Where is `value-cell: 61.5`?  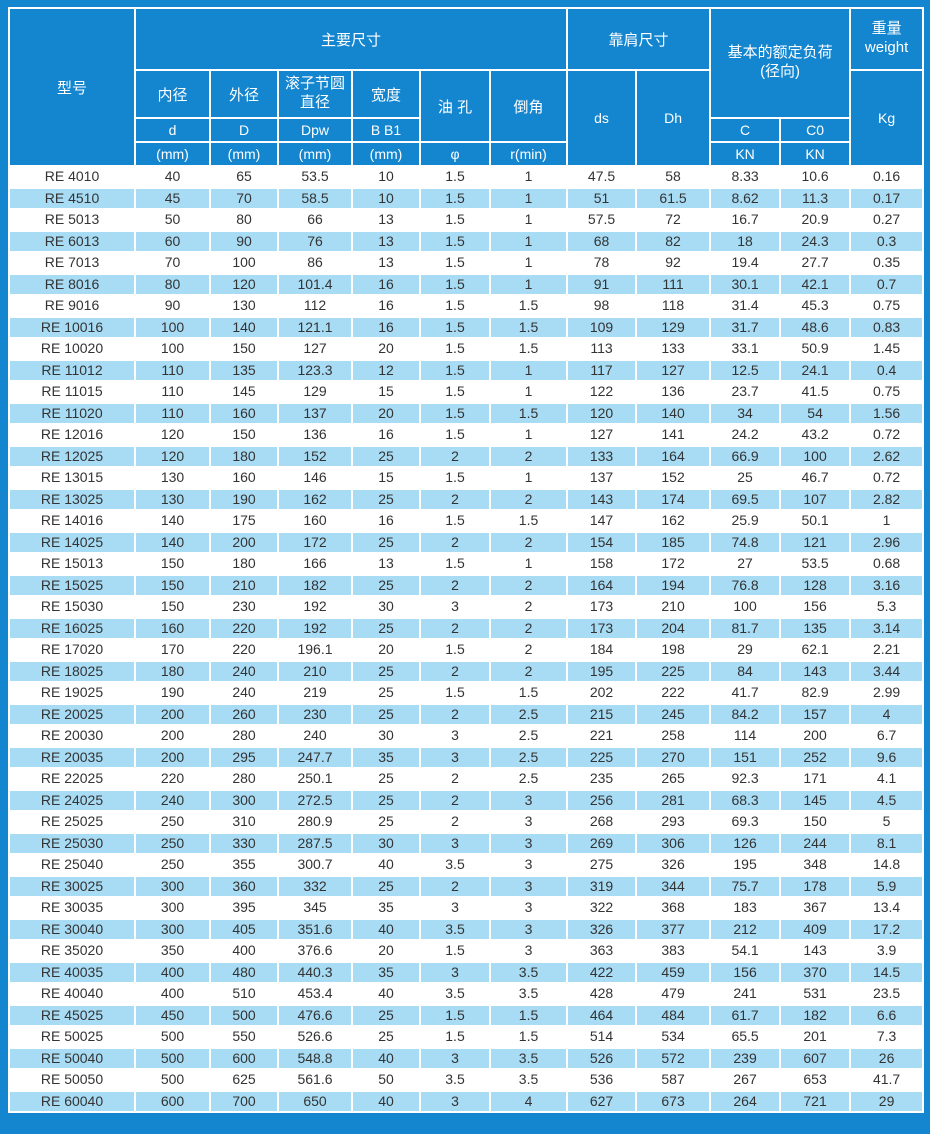
value-cell: 61.5 is located at coordinates (673, 198).